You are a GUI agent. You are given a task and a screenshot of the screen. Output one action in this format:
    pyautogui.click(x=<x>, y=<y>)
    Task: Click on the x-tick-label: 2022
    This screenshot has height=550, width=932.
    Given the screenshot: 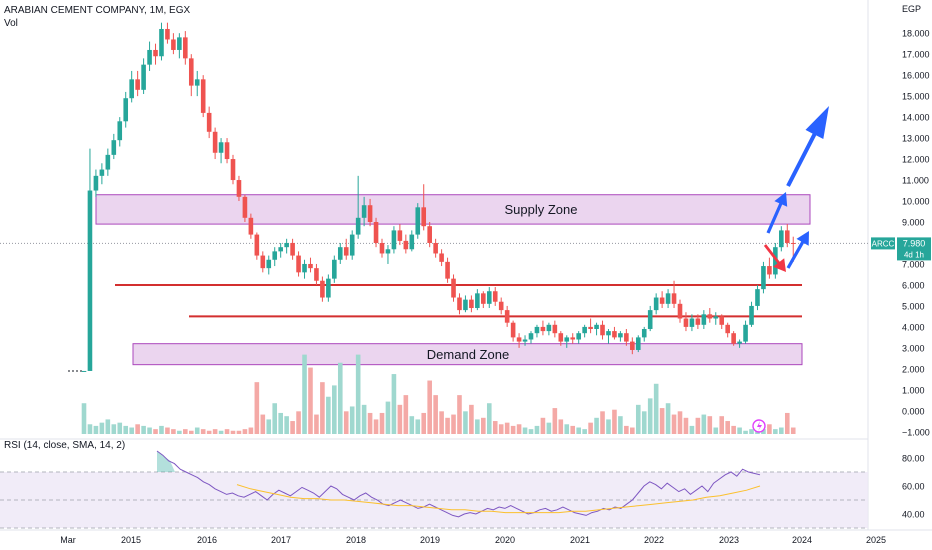 What is the action you would take?
    pyautogui.click(x=654, y=540)
    